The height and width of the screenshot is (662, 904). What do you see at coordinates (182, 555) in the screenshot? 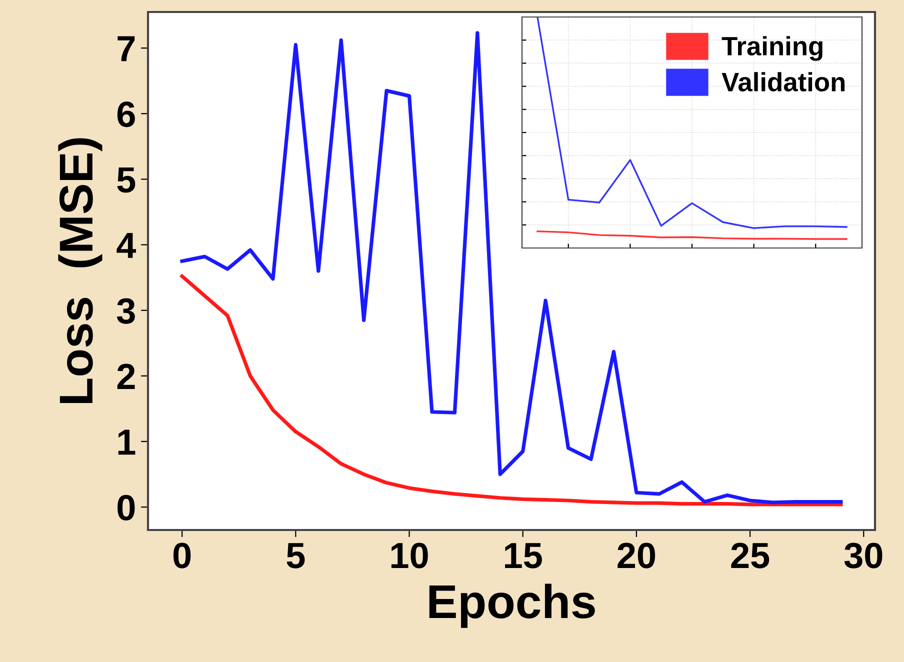
I see `x-tick-label: 0` at bounding box center [182, 555].